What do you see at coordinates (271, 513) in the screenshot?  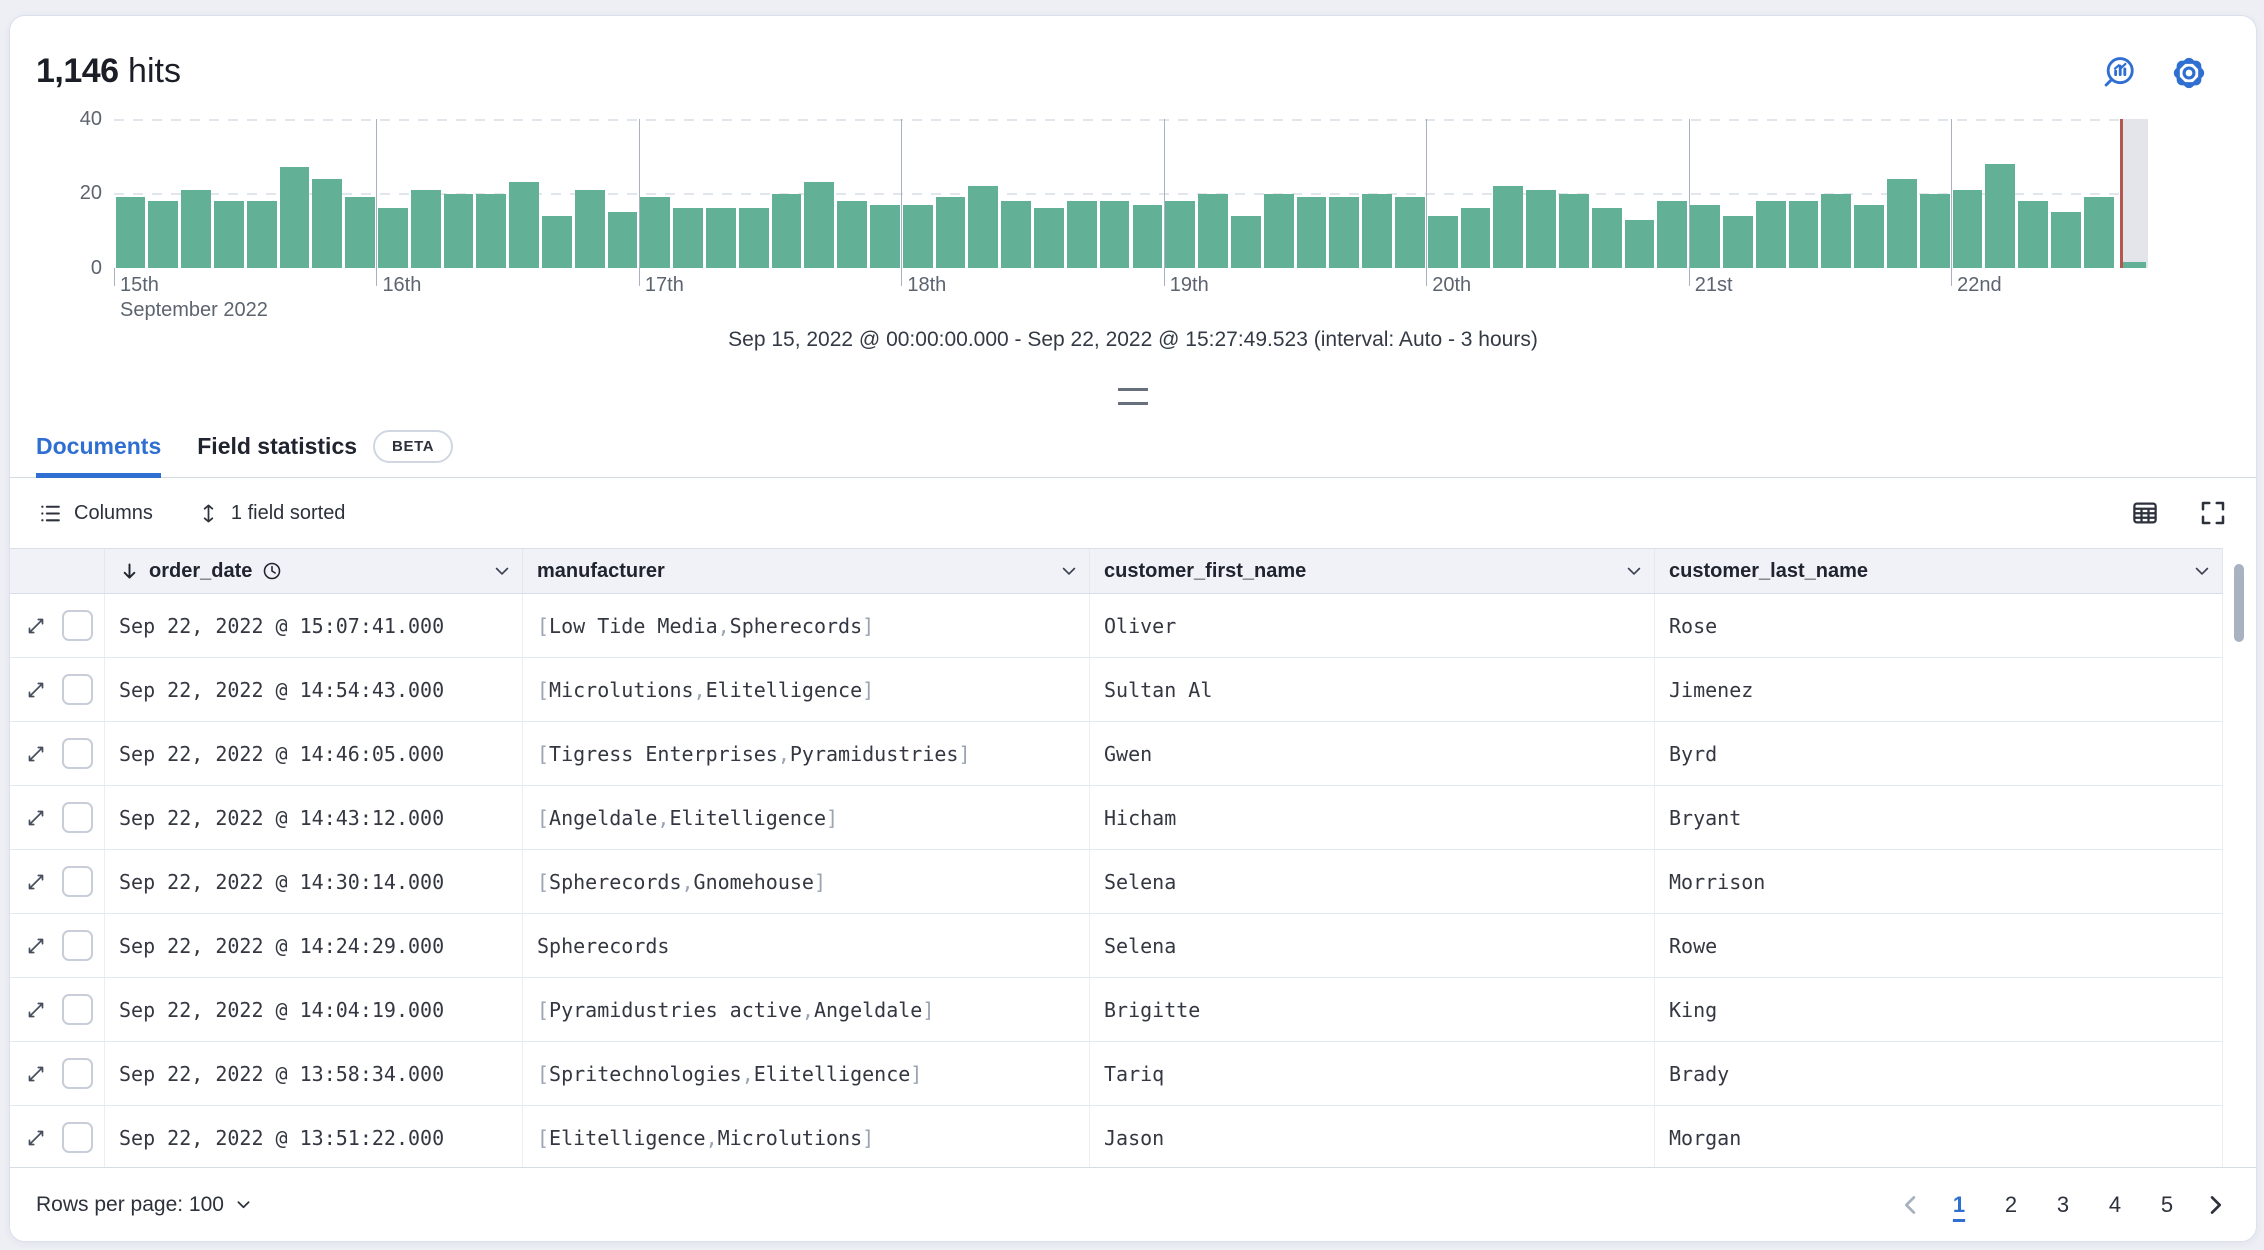 I see `sort-fields-button: 1 field sorted` at bounding box center [271, 513].